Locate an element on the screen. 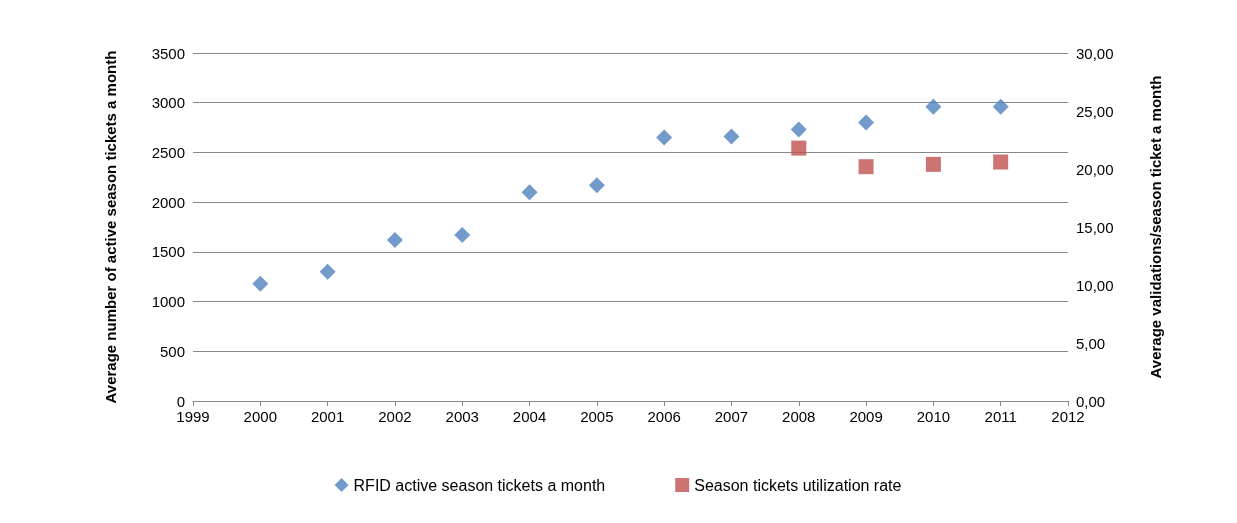 The width and height of the screenshot is (1237, 523). y2-tick-label: 0,00 is located at coordinates (1091, 401).